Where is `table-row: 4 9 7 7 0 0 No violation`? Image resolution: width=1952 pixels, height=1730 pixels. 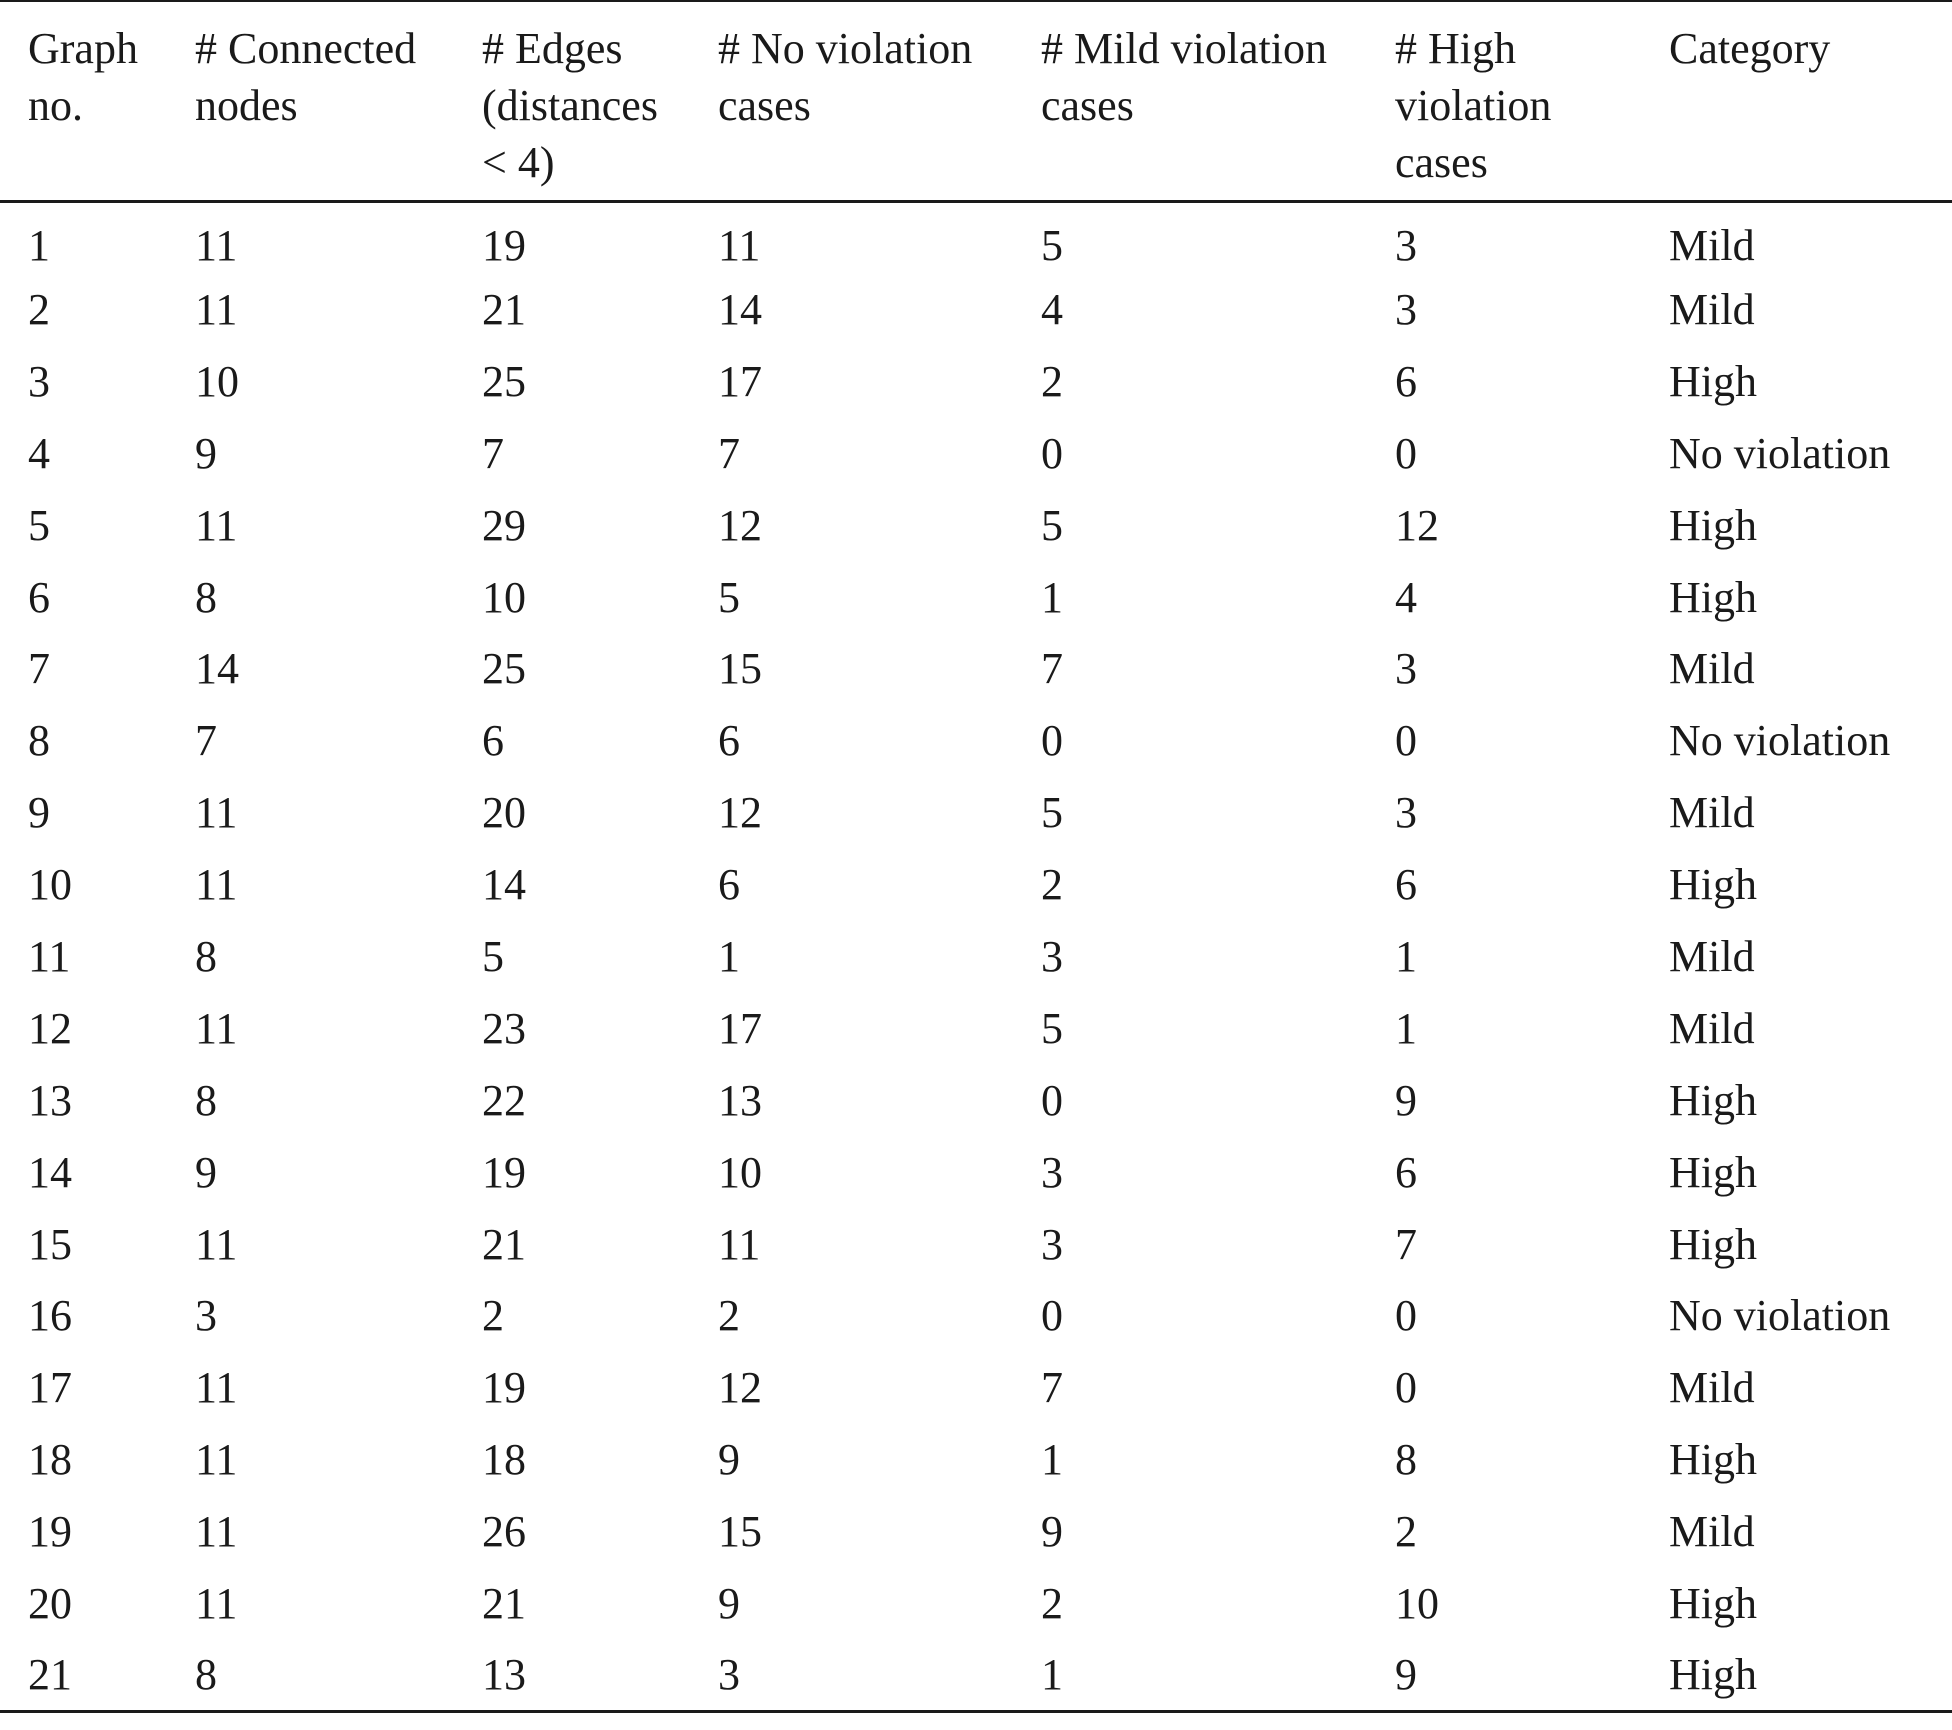 table-row: 4 9 7 7 0 0 No violation is located at coordinates (976, 453).